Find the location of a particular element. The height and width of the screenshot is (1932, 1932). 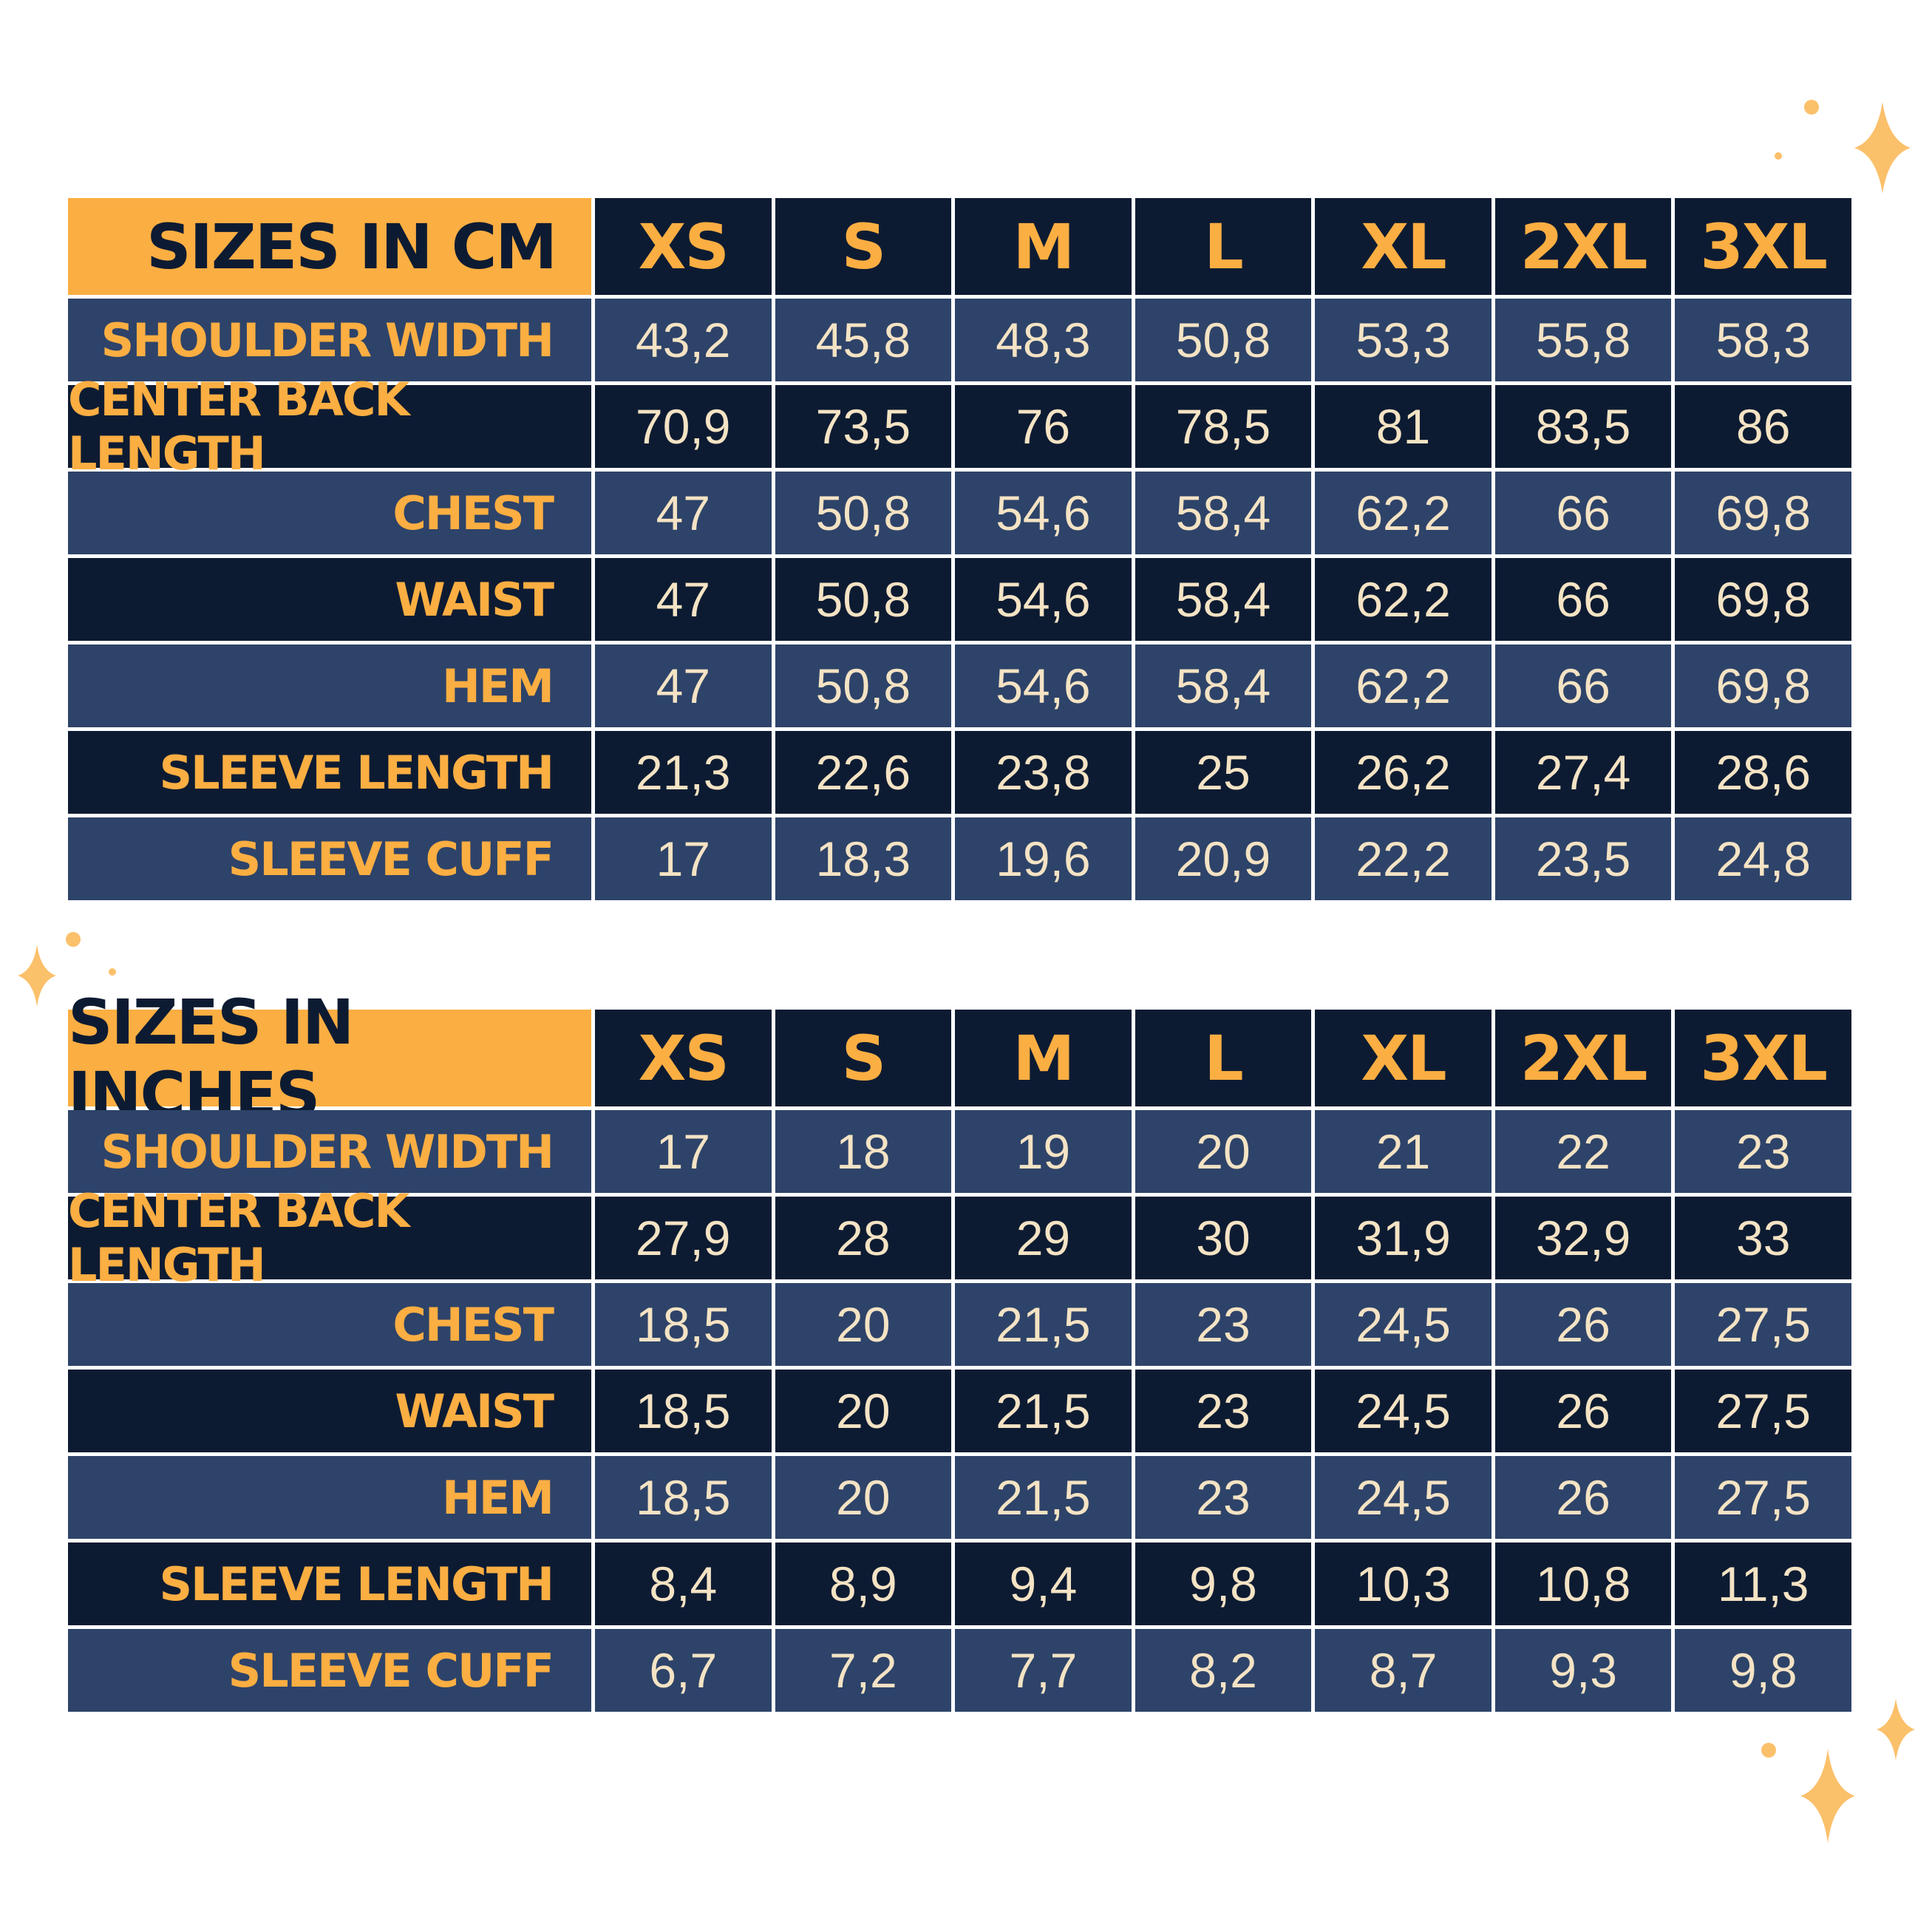

row-label: CENTER BACK LENGTH is located at coordinates (329, 1238).